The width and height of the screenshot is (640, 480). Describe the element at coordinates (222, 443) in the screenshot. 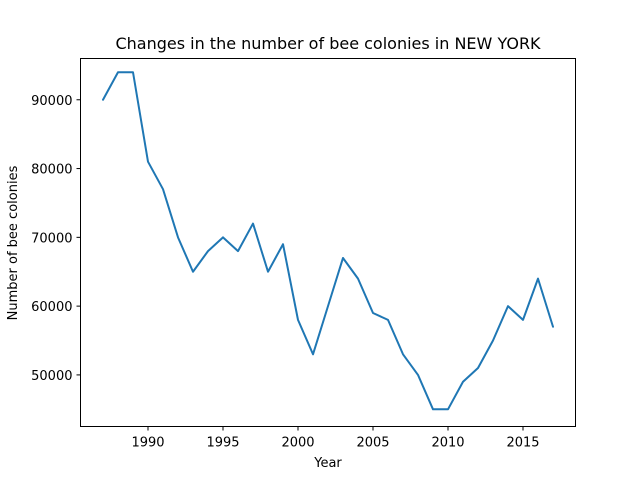

I see `x-tick-label: 1995` at that location.